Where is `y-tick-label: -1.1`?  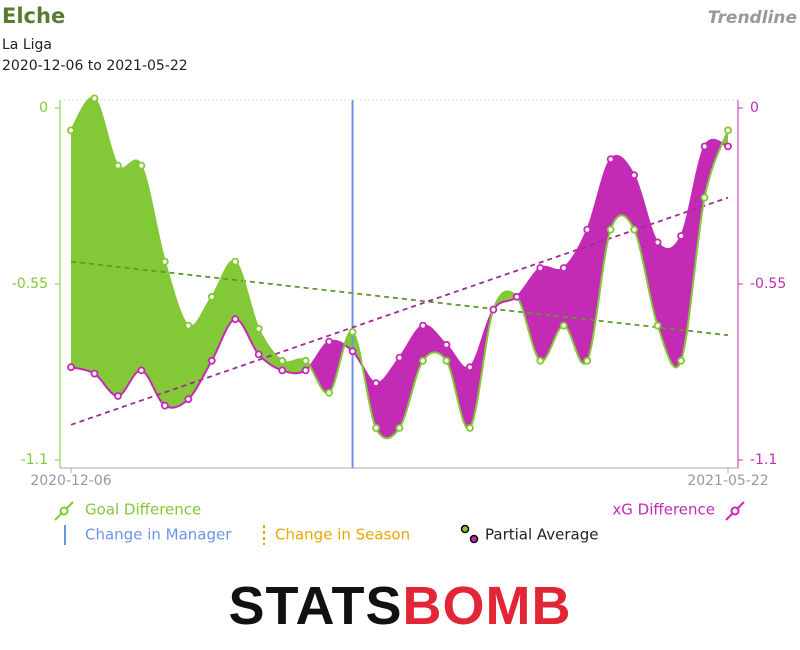
y-tick-label: -1.1 is located at coordinates (34, 460).